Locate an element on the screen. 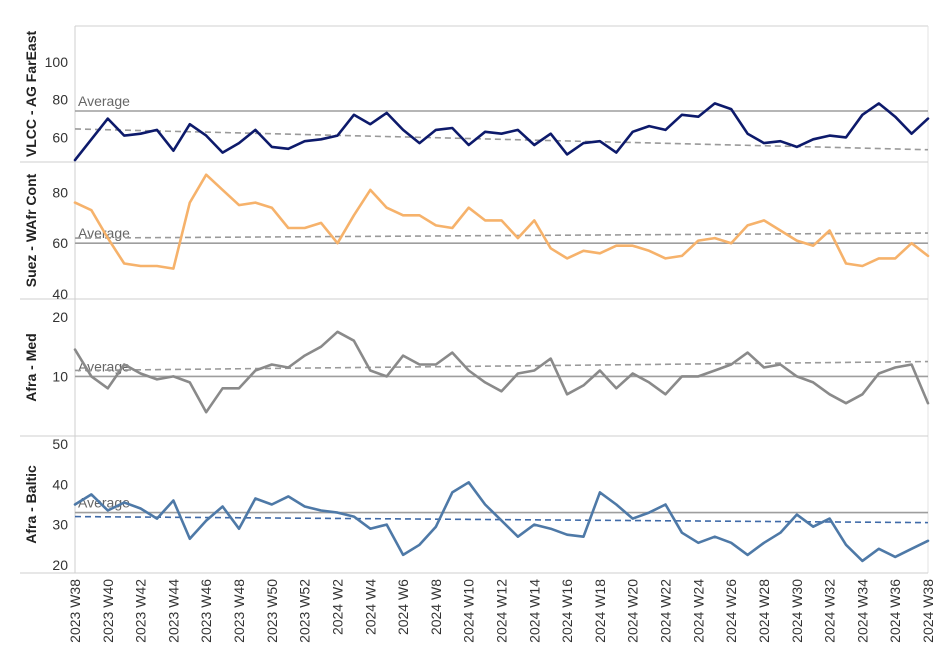 This screenshot has height=658, width=940. x-tick-label: 2024 W6 is located at coordinates (403, 607).